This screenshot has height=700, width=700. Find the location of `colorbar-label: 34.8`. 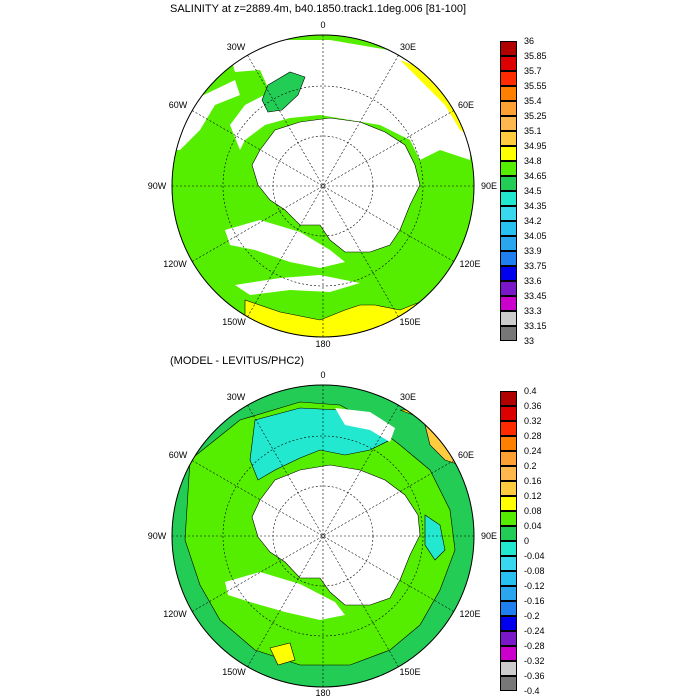

colorbar-label: 34.8 is located at coordinates (533, 161).